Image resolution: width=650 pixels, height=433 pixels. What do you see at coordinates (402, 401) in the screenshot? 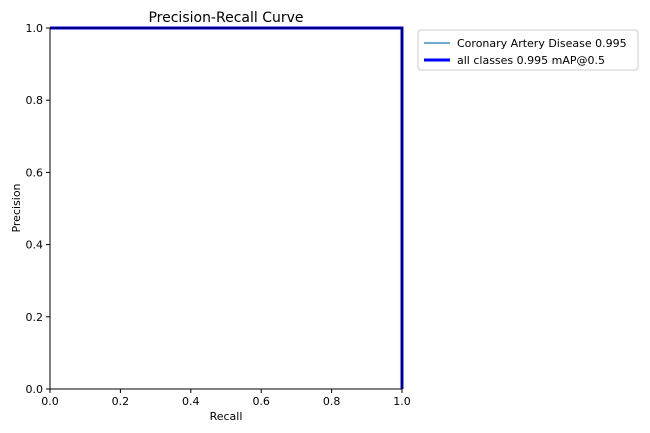
I see `x-tick-label: 1.0` at bounding box center [402, 401].